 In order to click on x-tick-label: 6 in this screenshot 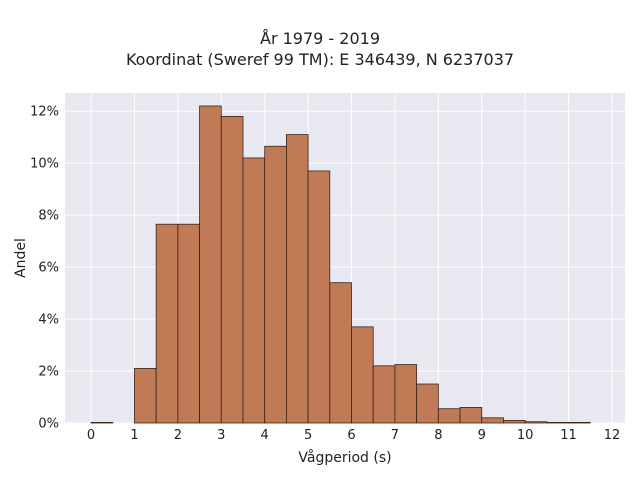, I will do `click(351, 435)`.